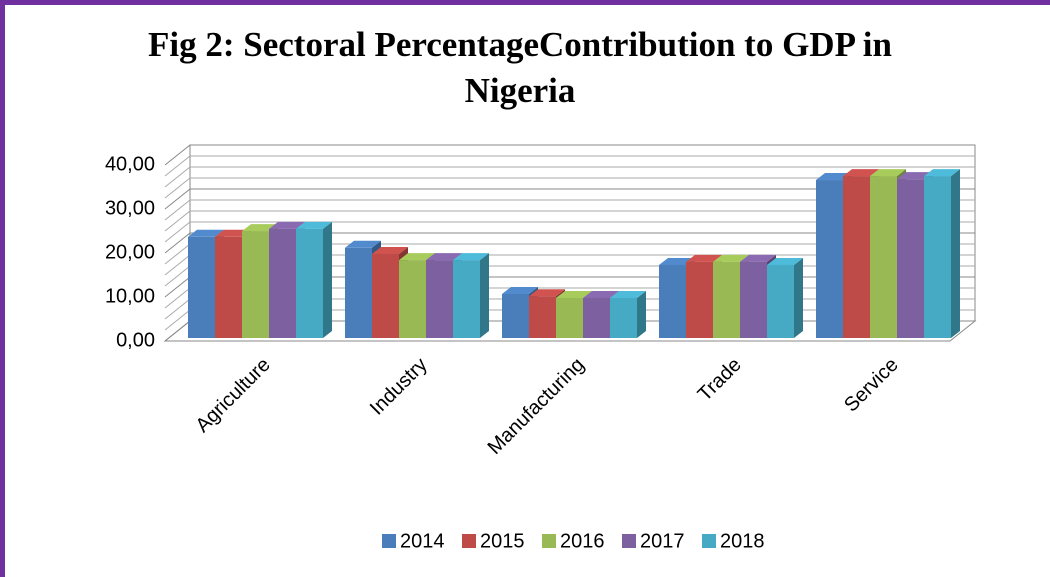 The width and height of the screenshot is (1050, 577). What do you see at coordinates (582, 541) in the screenshot?
I see `legend-label: 2016` at bounding box center [582, 541].